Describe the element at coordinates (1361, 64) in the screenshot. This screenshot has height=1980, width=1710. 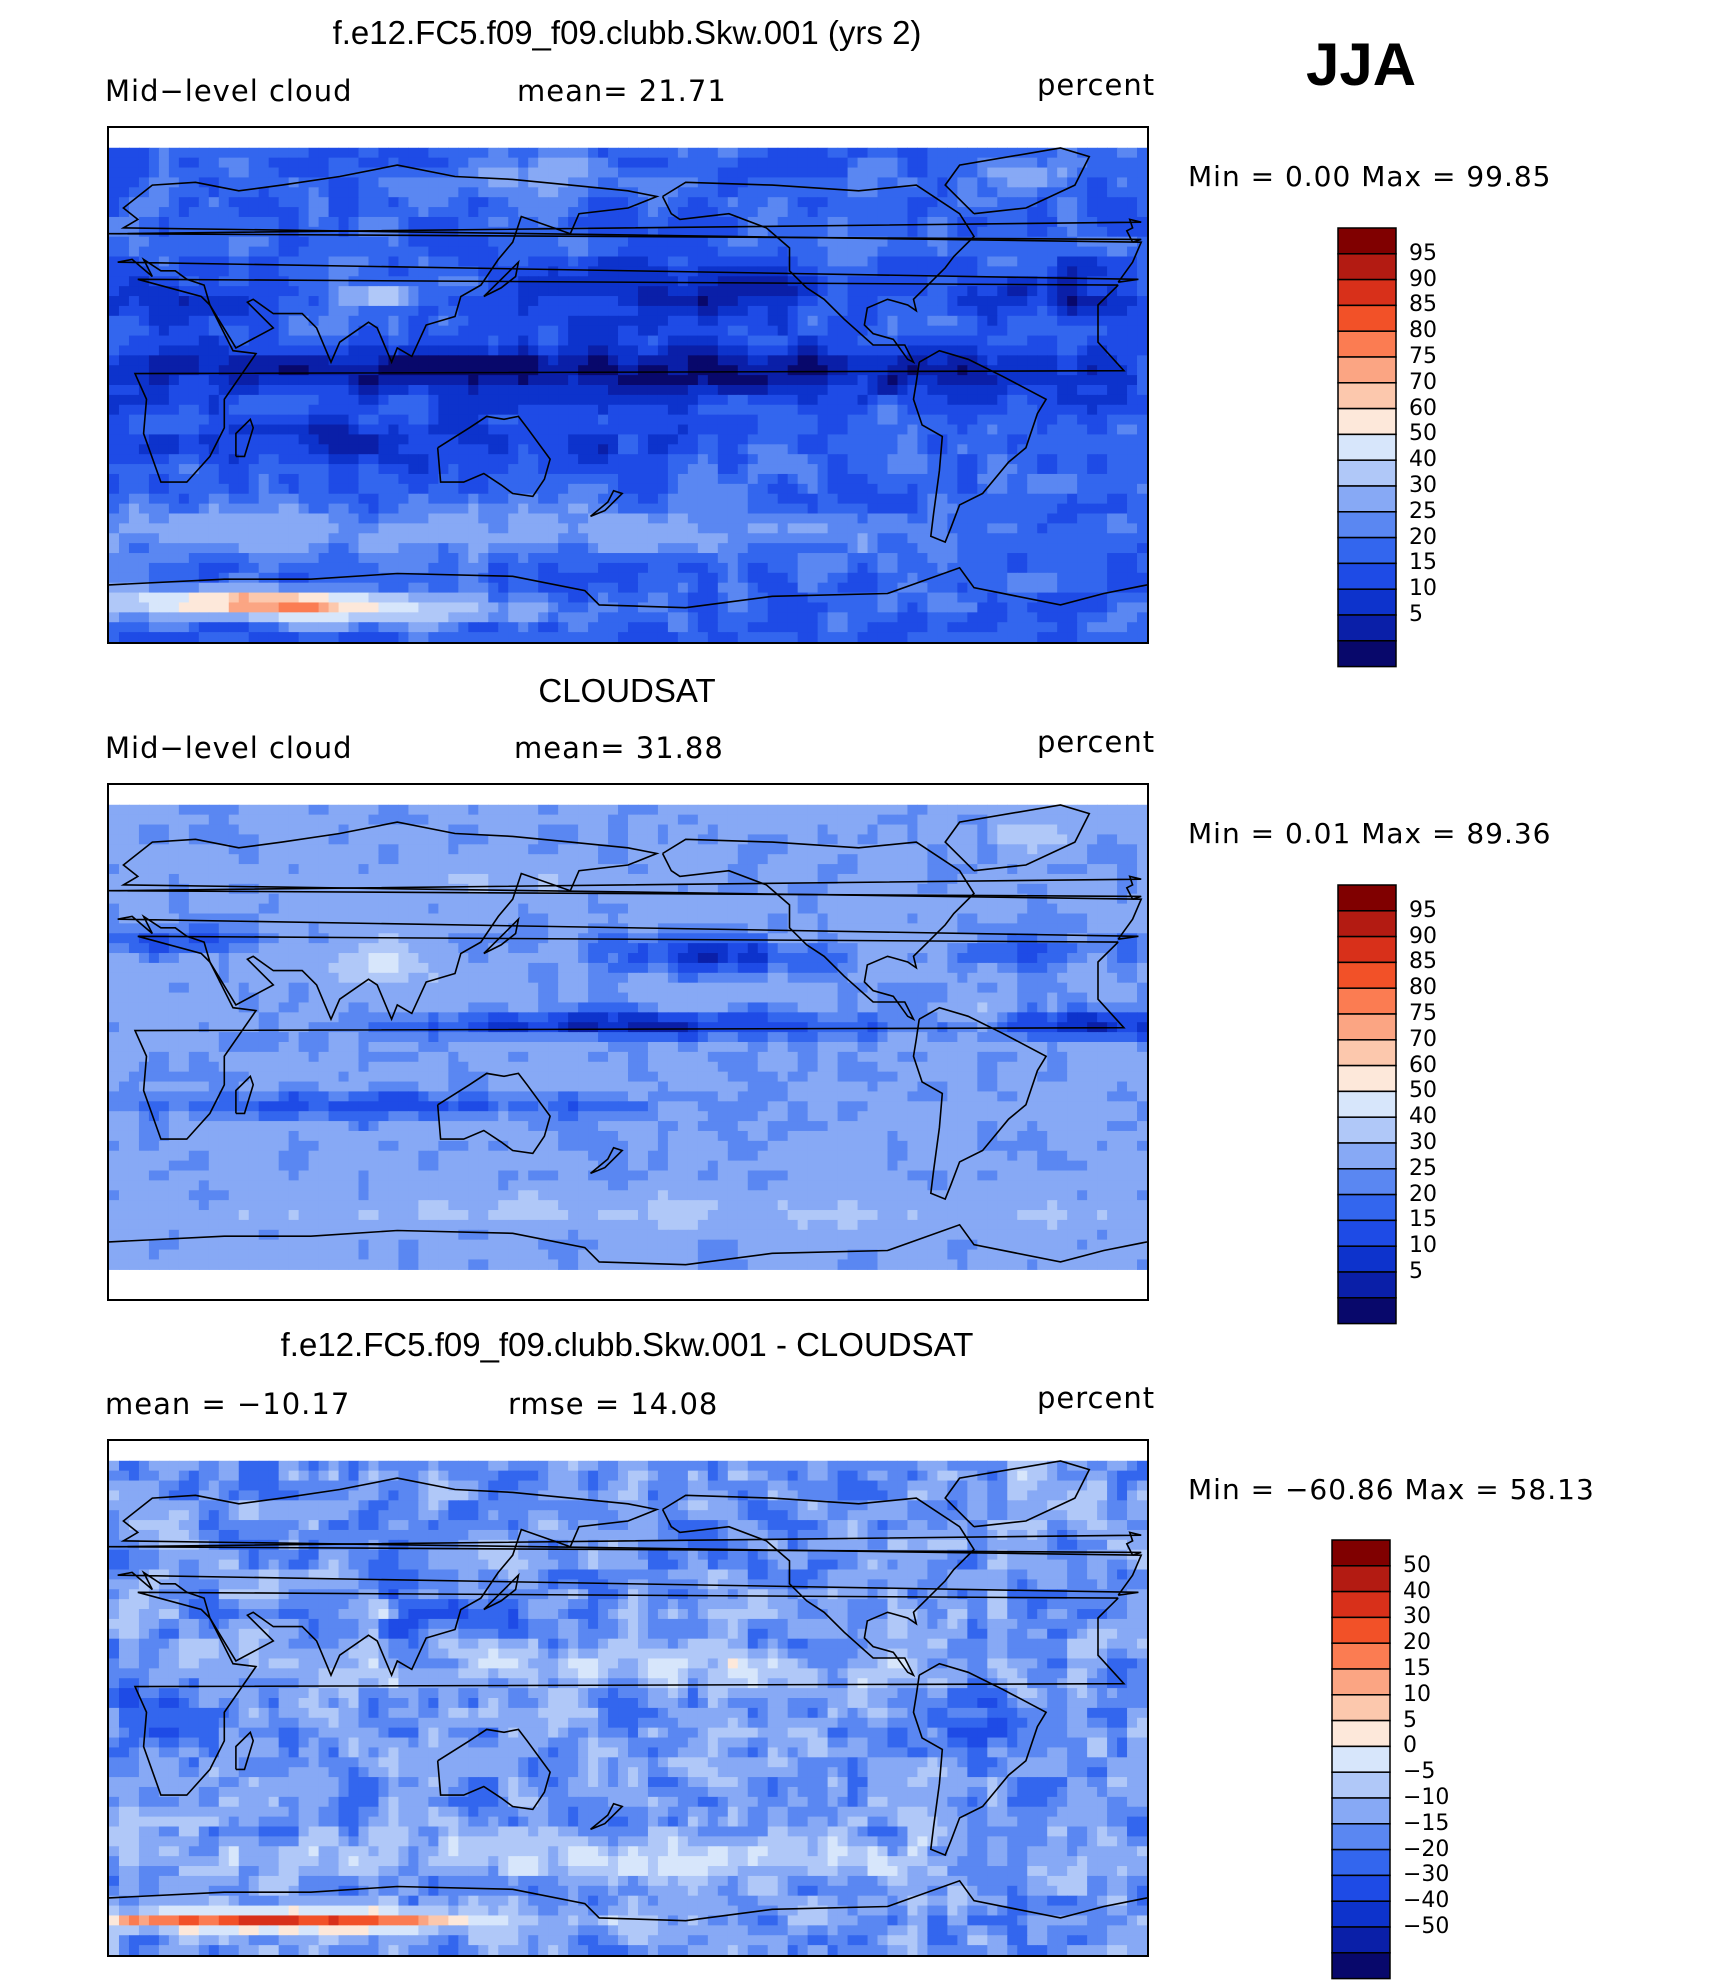
I see `season-label: JJA` at that location.